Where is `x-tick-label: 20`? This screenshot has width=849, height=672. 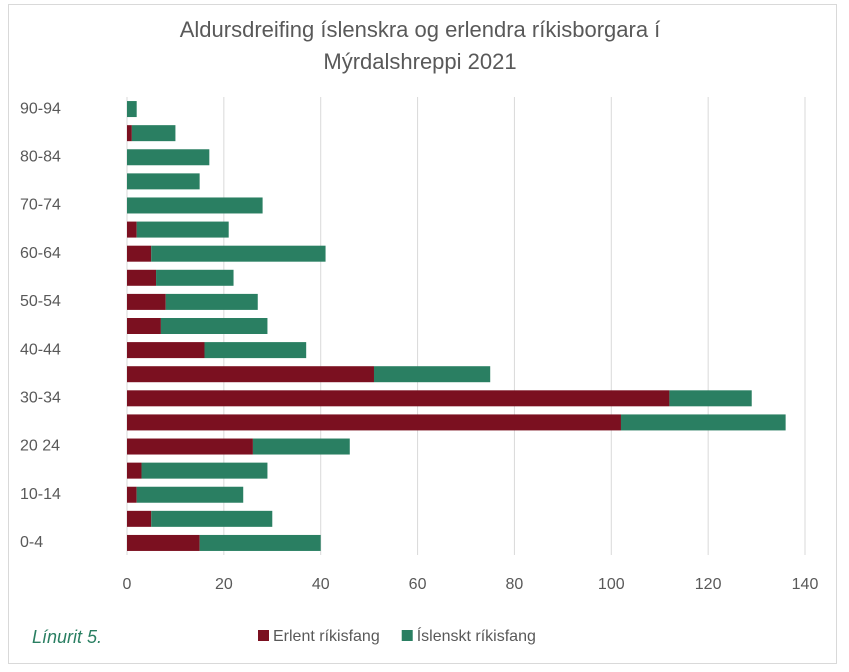
x-tick-label: 20 is located at coordinates (224, 584).